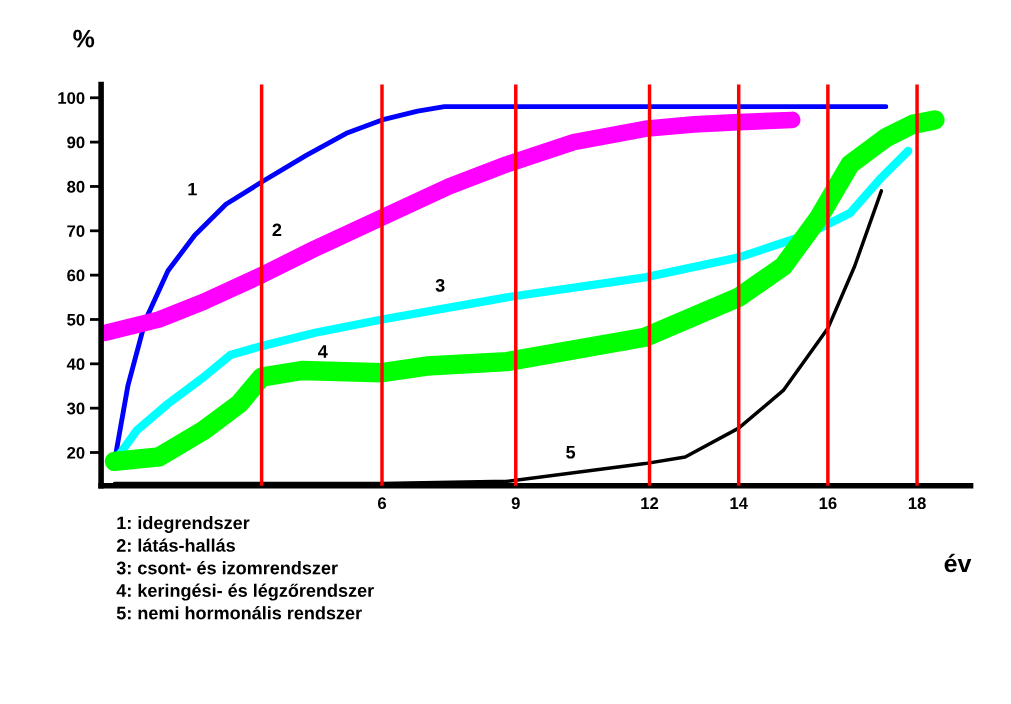 Image resolution: width=1011 pixels, height=704 pixels. I want to click on y-tick-label: 100, so click(71, 98).